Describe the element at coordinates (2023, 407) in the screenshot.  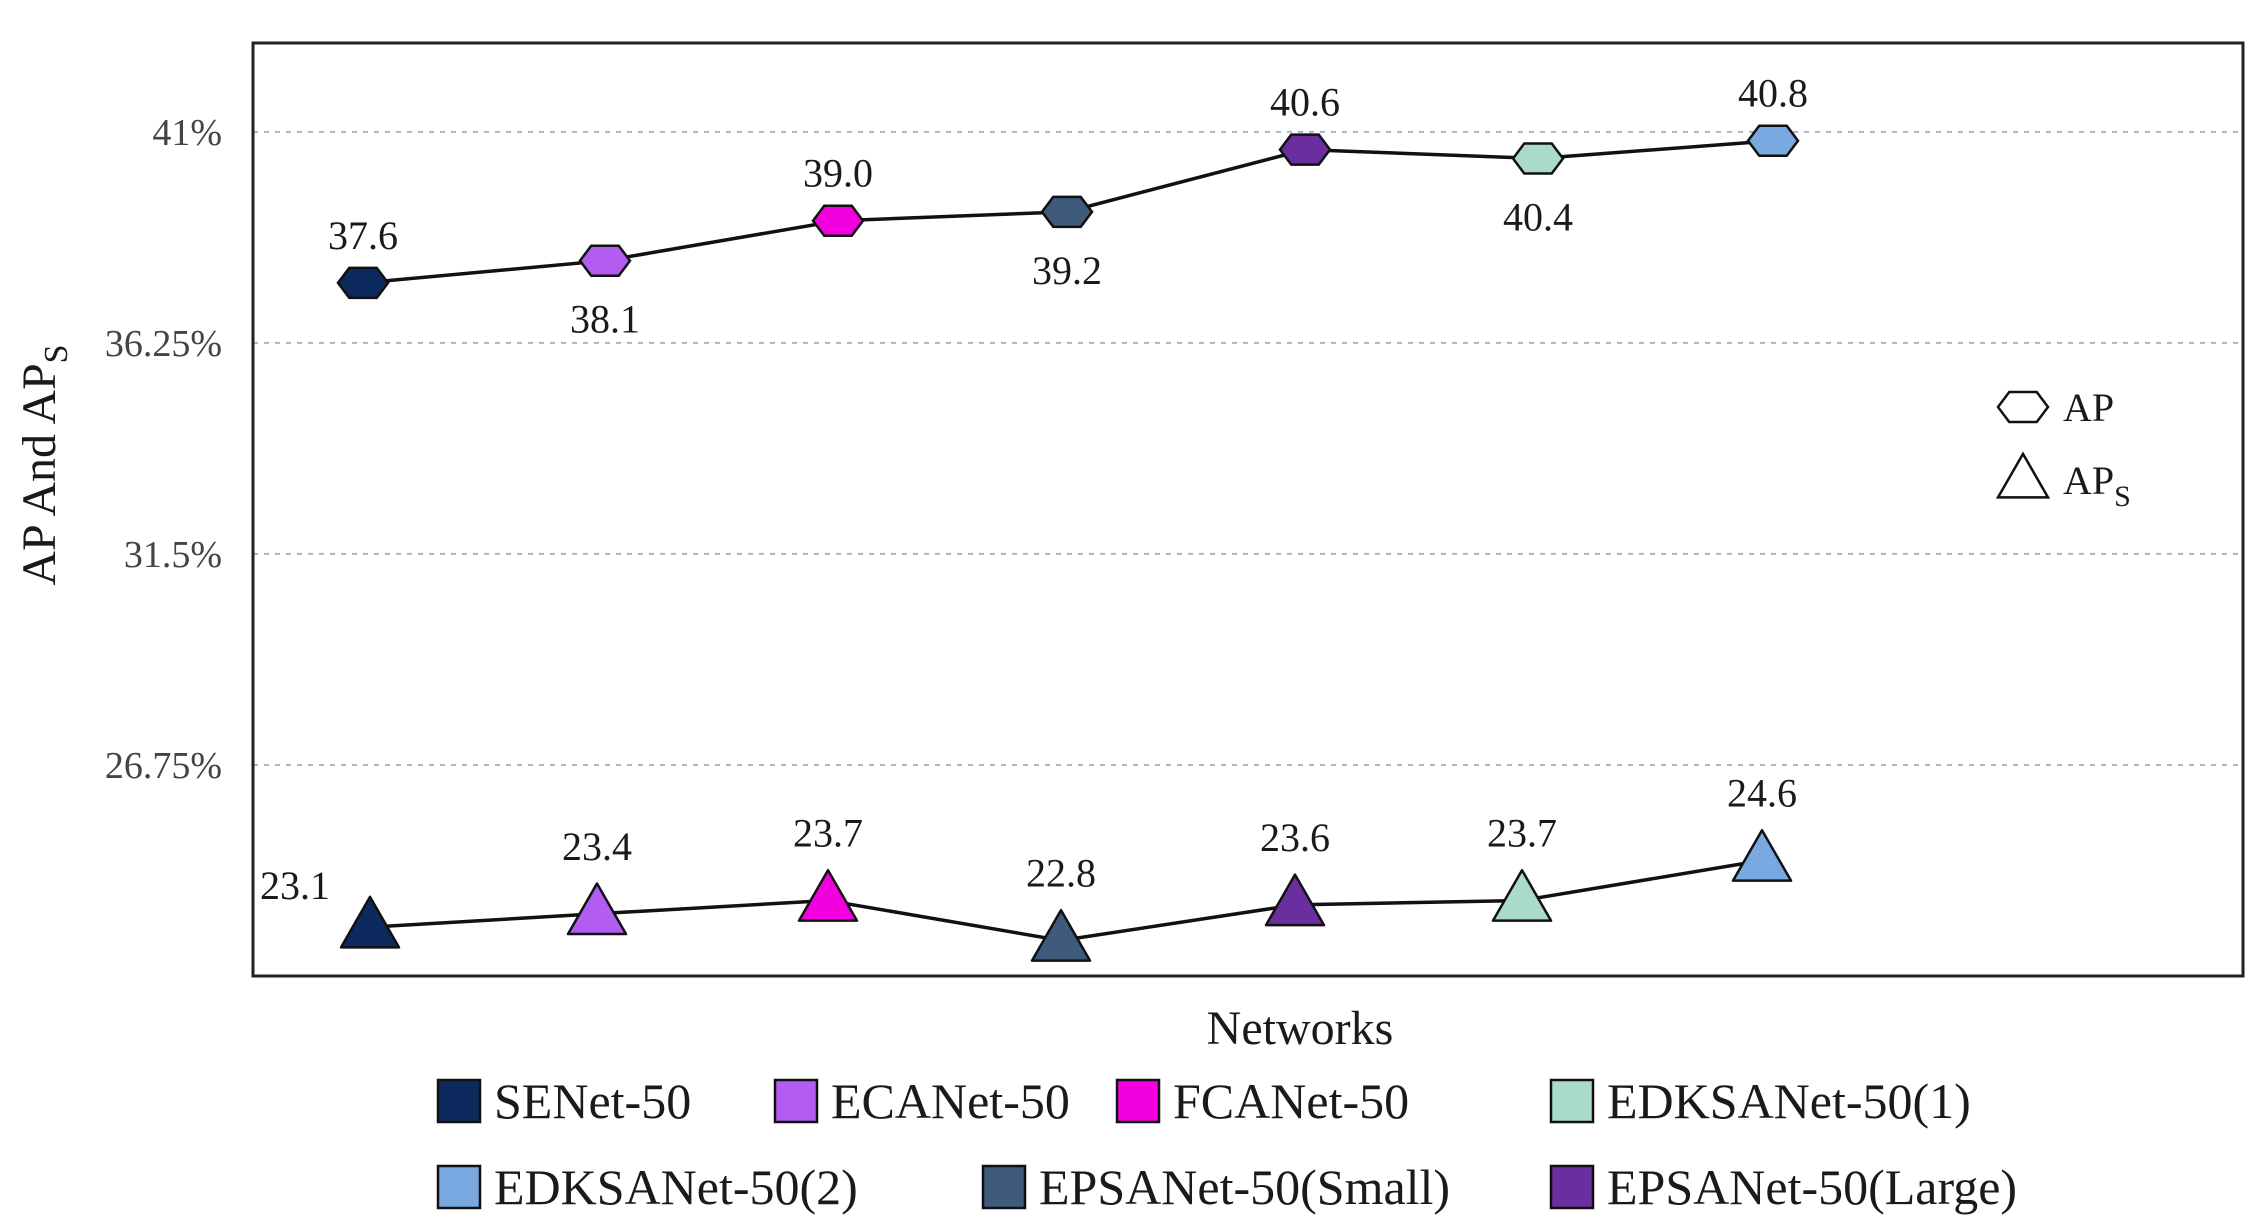
I see `inner-legend-diamond-icon` at that location.